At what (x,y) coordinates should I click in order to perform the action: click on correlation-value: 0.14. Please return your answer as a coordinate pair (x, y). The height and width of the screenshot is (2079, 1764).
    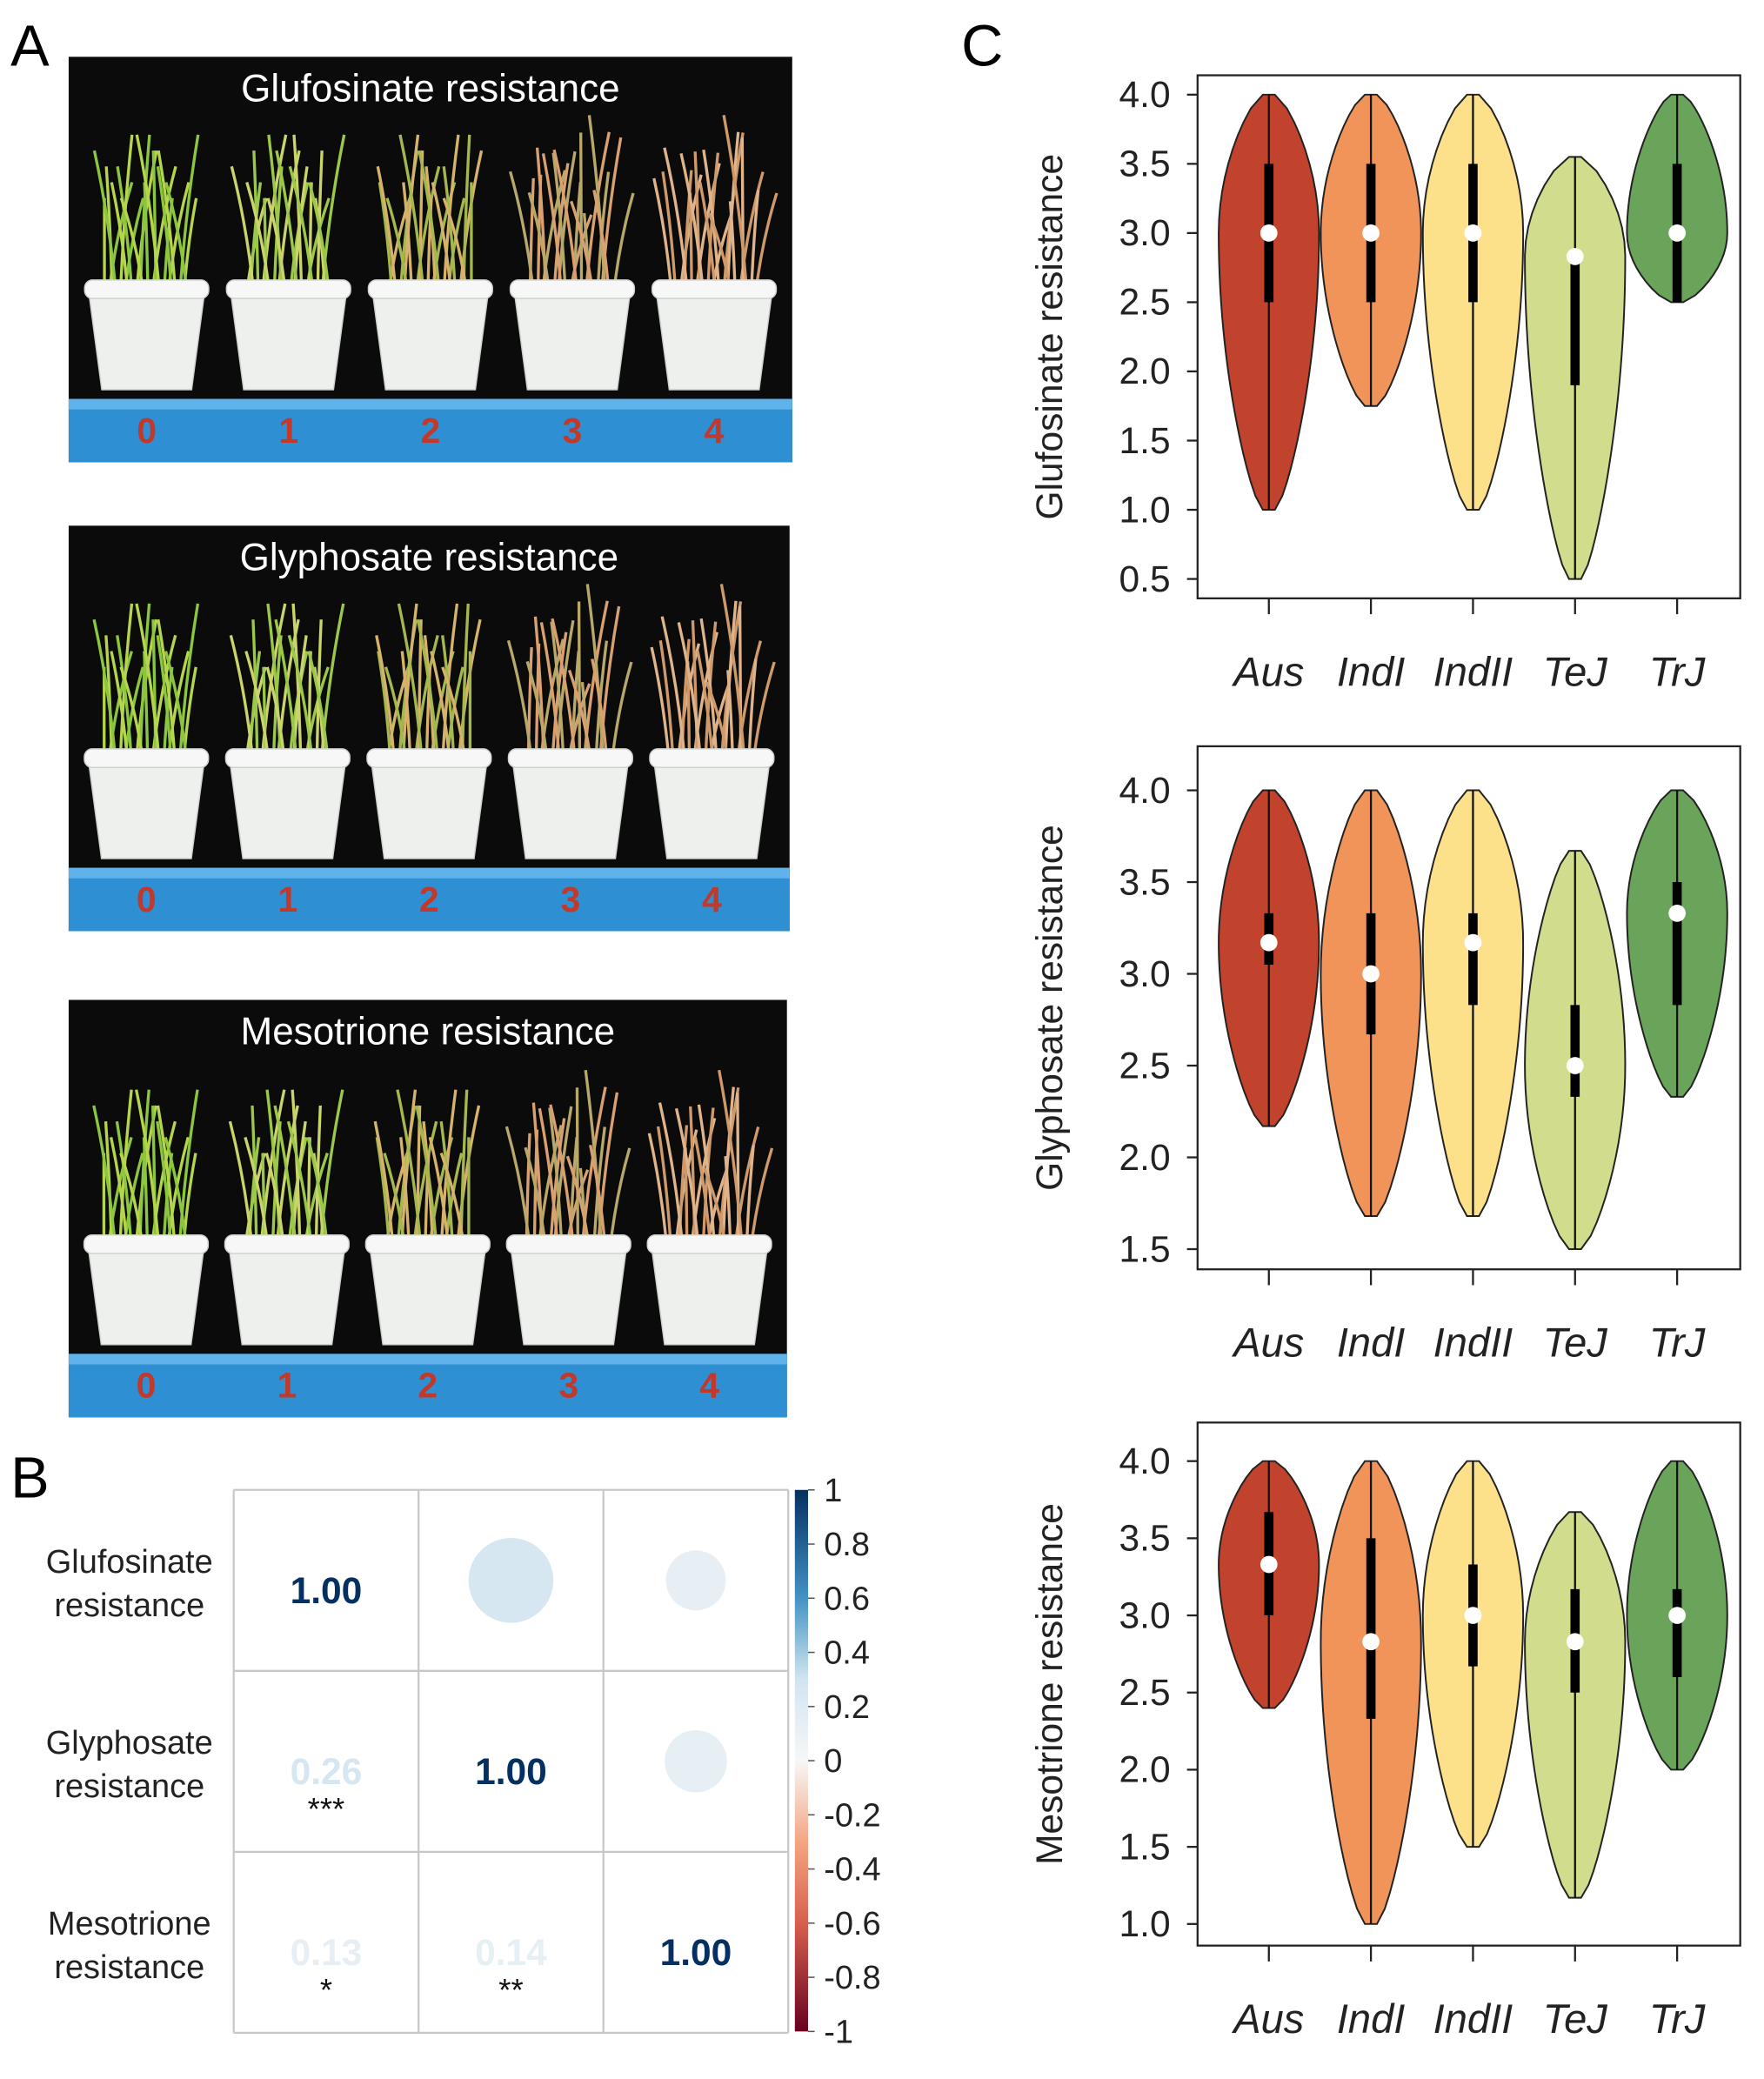
    Looking at the image, I should click on (511, 1953).